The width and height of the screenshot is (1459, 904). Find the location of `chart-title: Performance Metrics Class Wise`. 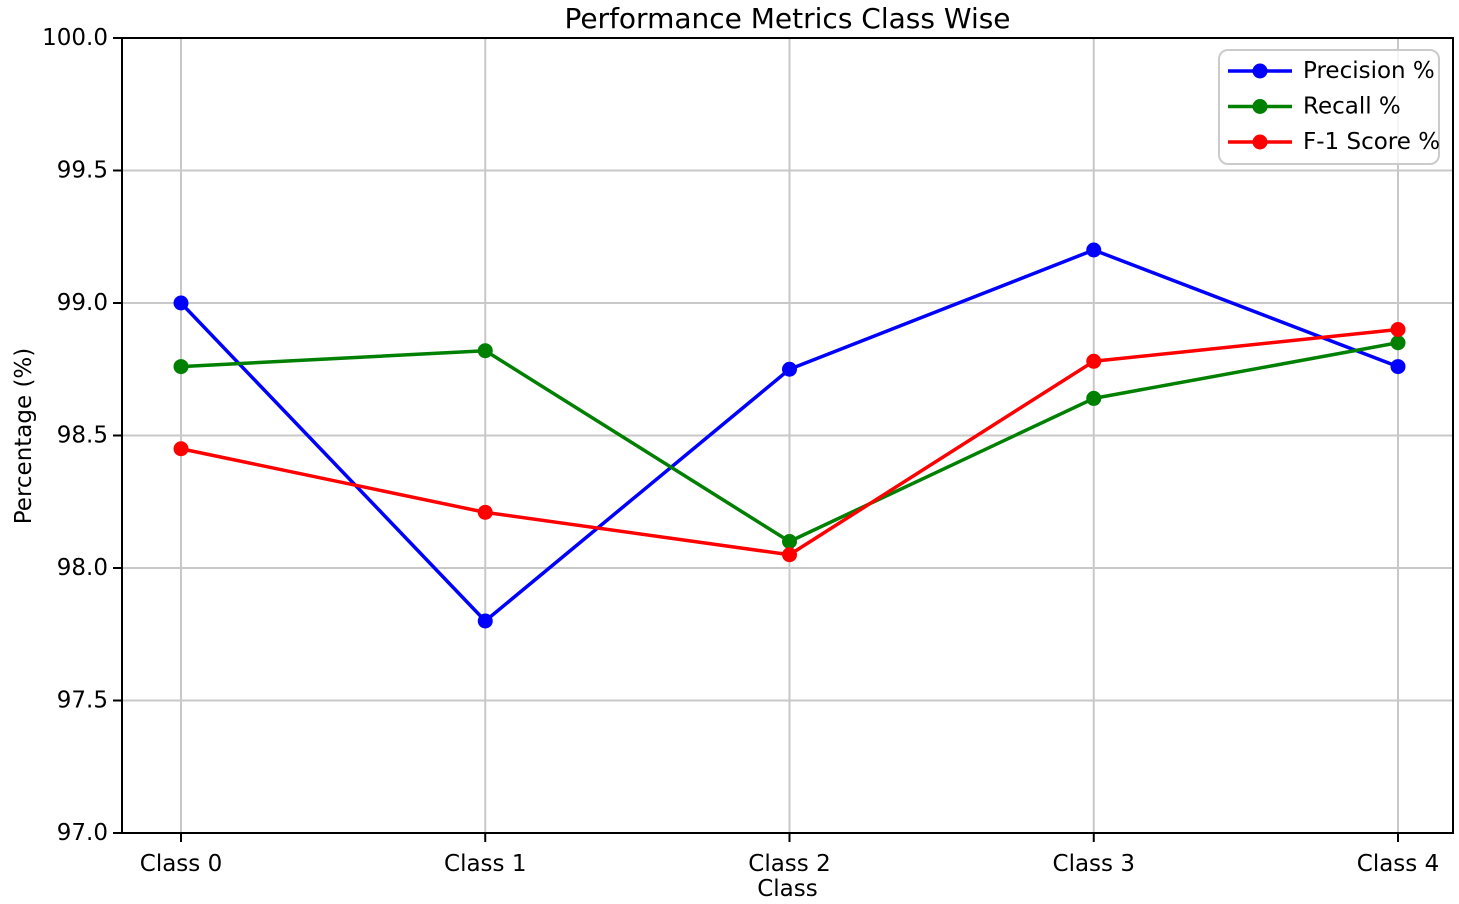

chart-title: Performance Metrics Class Wise is located at coordinates (787, 18).